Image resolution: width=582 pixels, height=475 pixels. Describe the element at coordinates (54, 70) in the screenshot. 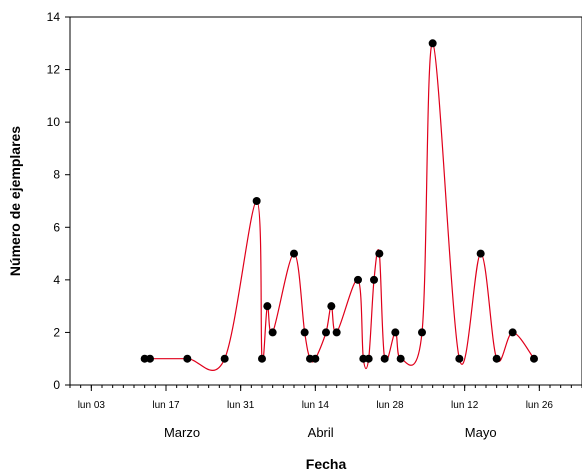

I see `y-tick-label: 12` at that location.